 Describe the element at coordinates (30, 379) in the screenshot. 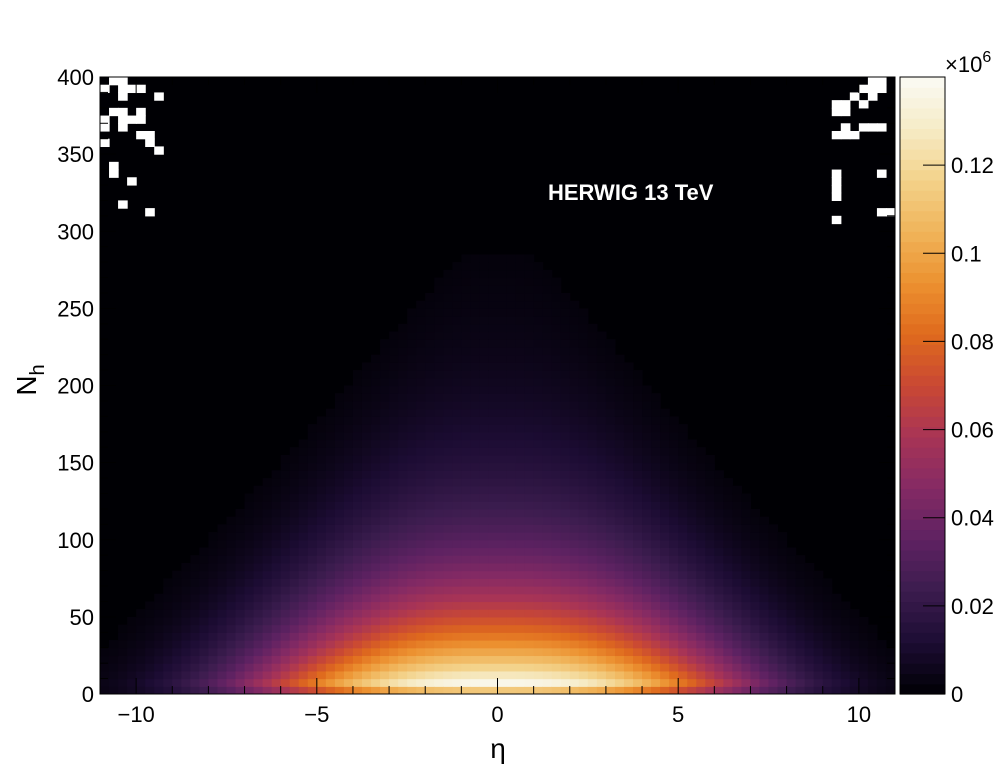

I see `y-axis-title: Nh` at that location.